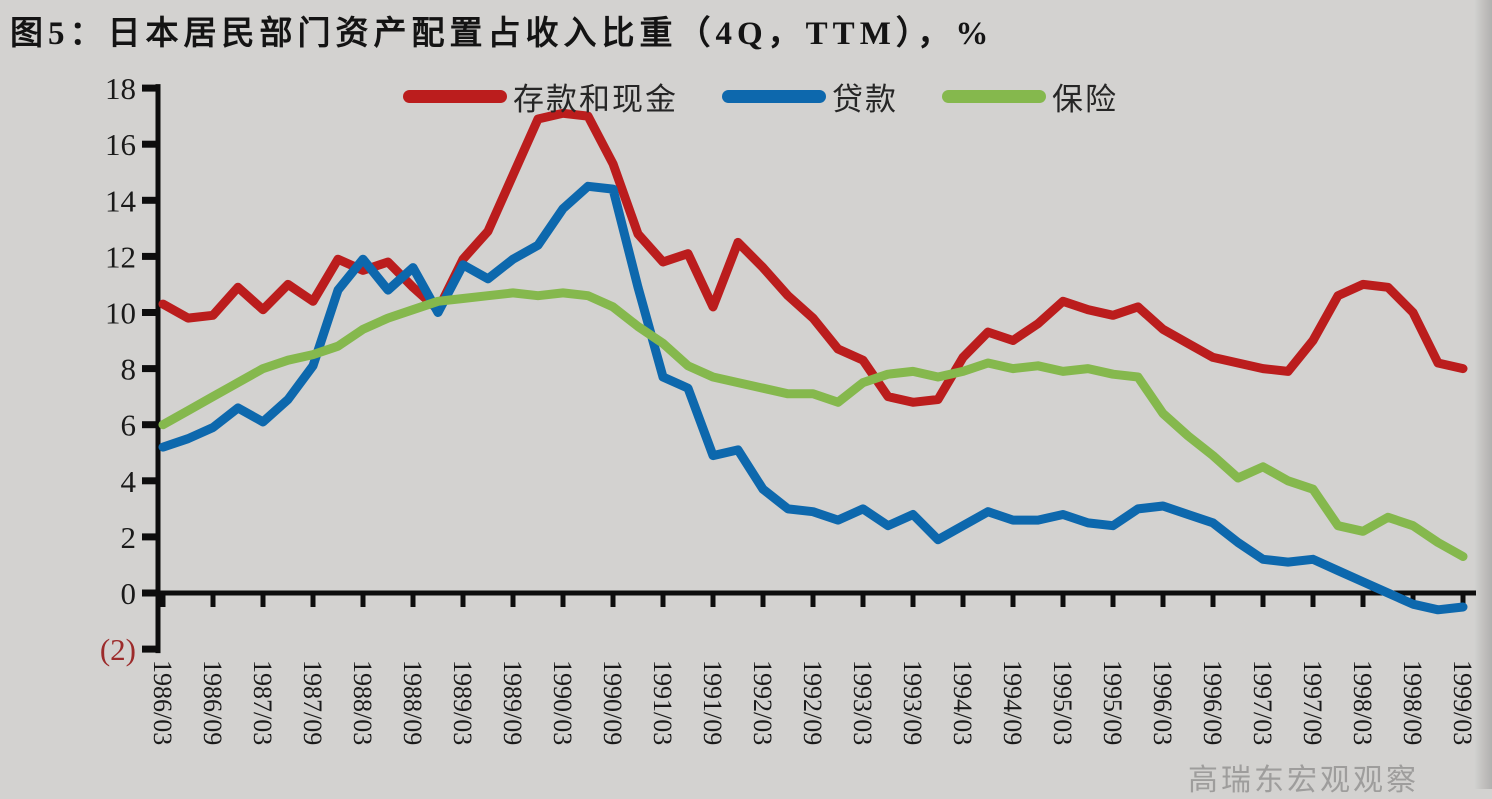 The image size is (1492, 799). I want to click on legend-item-loans: 贷款, so click(810, 96).